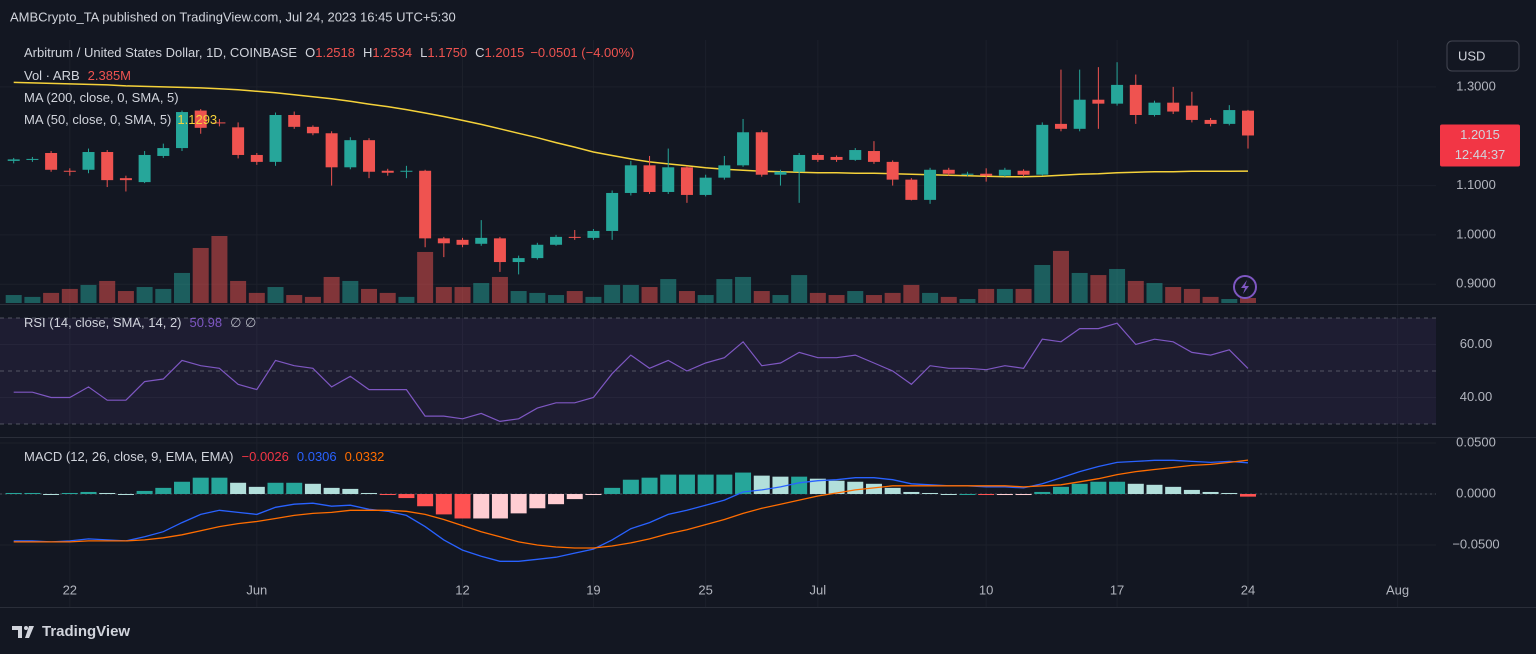  I want to click on ohlc-value: 1.2518, so click(335, 52).